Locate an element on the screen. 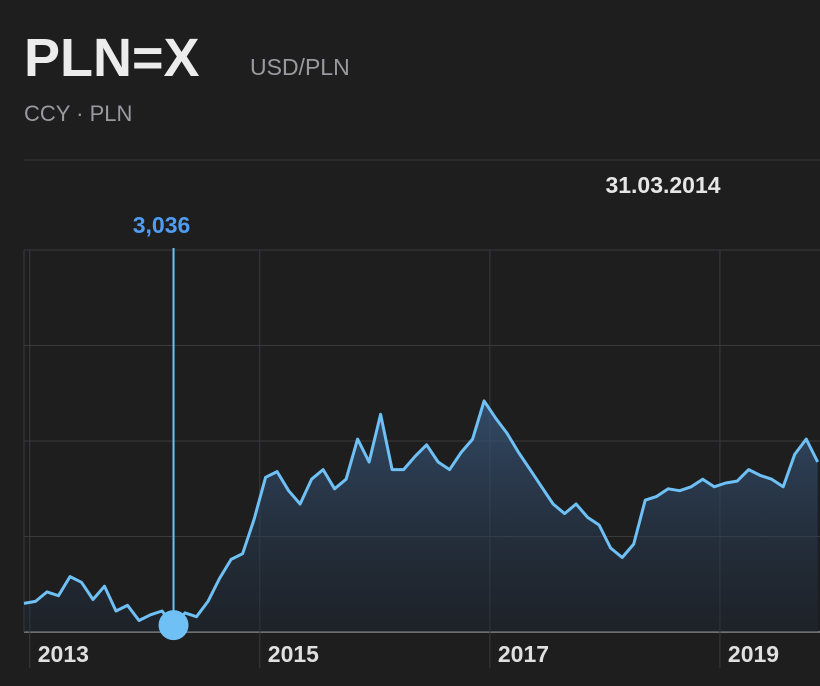  selected-date: 31.03.2014 is located at coordinates (662, 185).